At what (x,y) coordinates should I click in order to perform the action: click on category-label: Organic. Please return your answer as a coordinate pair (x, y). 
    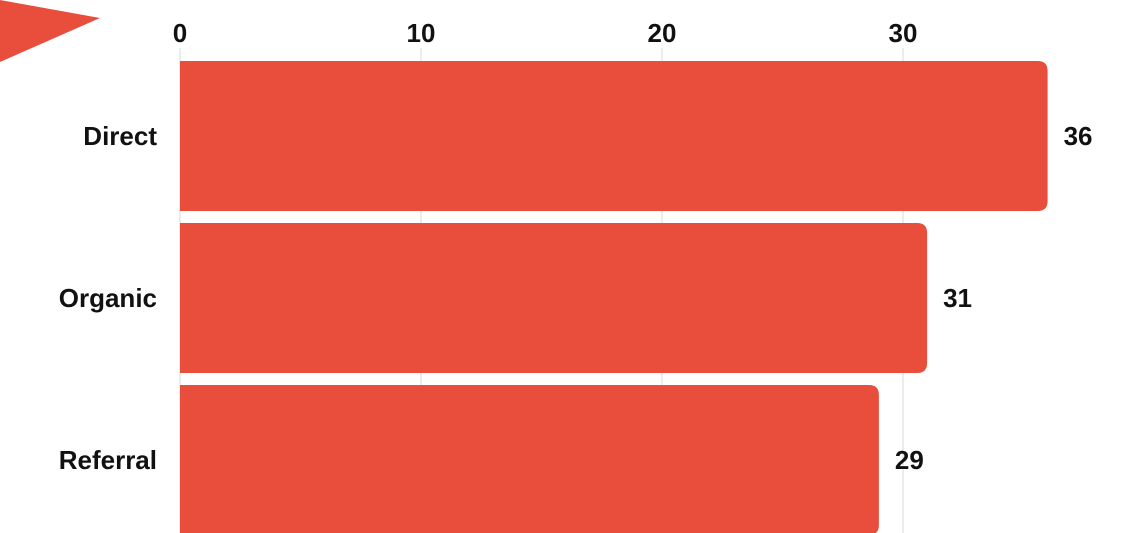
    Looking at the image, I should click on (108, 298).